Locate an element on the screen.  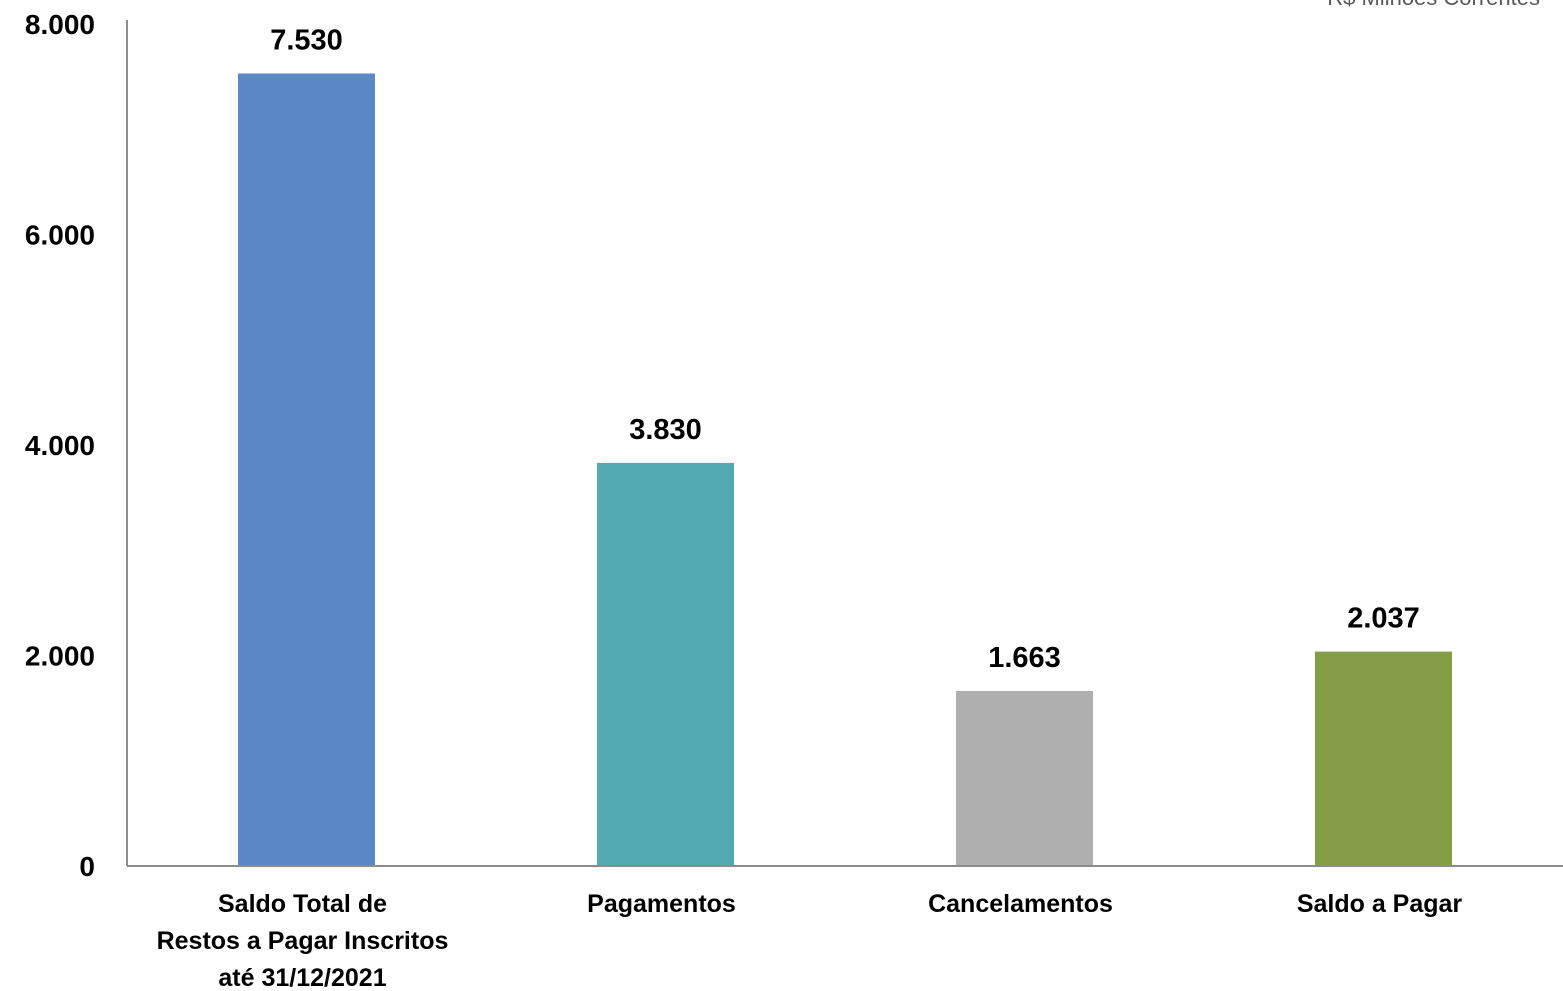
y-axis-ticks: 0 2.000 4.000 6.000 8.000 is located at coordinates (60, 445).